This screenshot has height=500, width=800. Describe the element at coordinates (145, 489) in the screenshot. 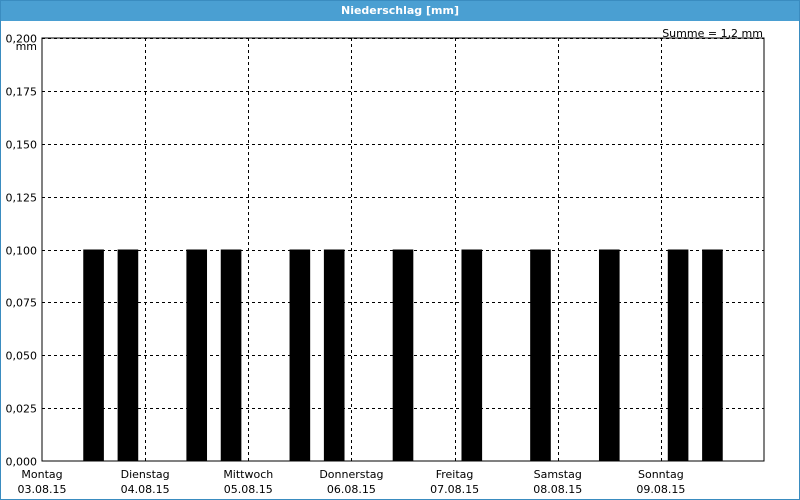

I see `x-date-label: 04.08.15` at that location.